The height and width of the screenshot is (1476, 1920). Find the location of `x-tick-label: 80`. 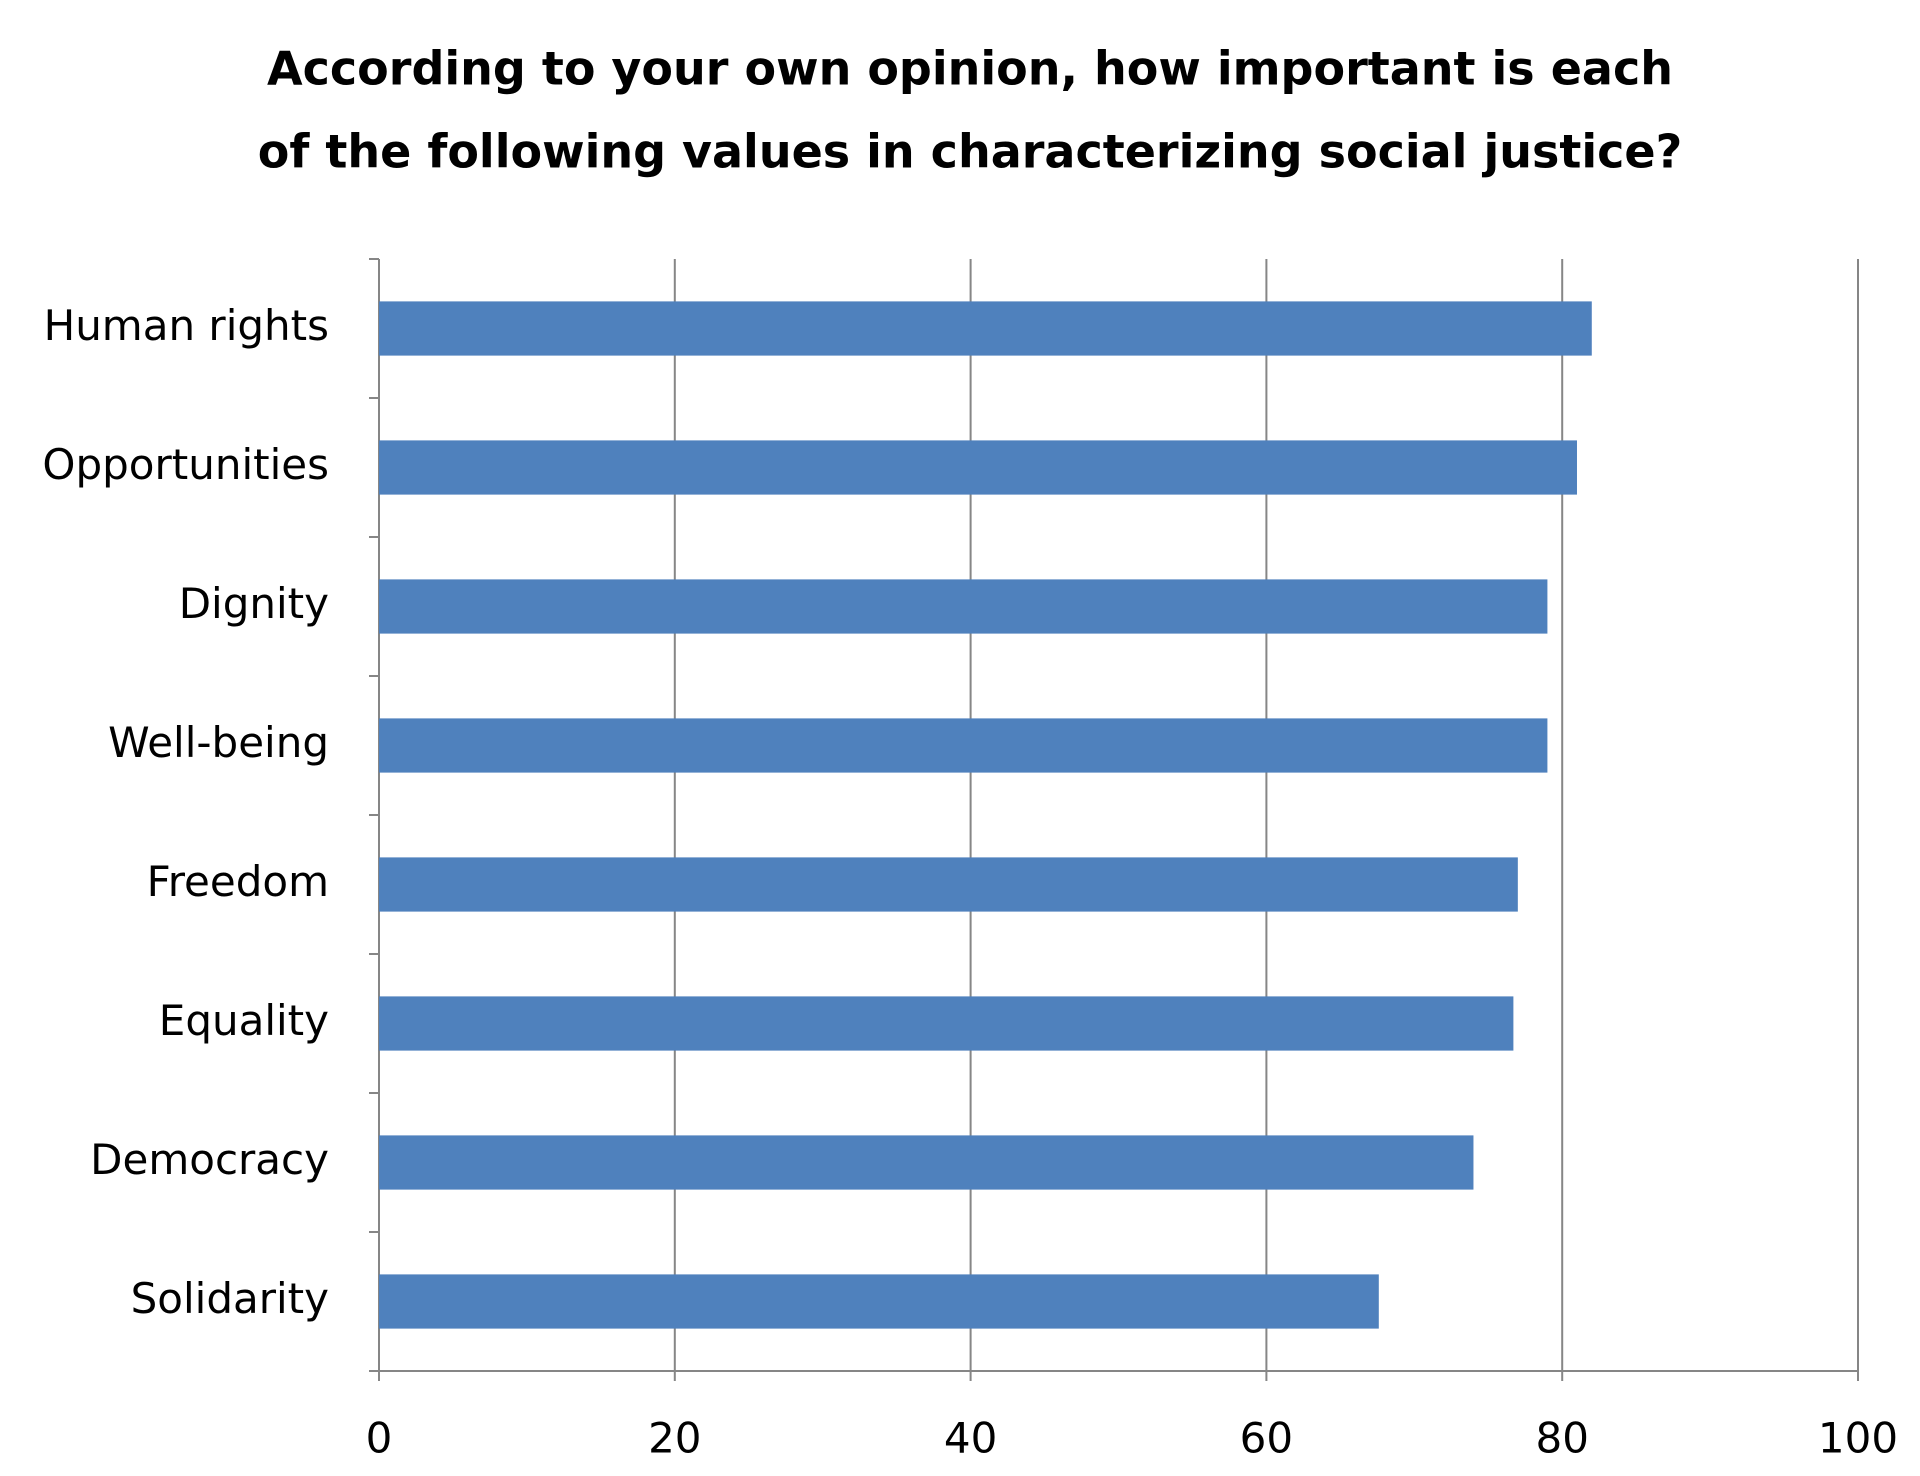

x-tick-label: 80 is located at coordinates (1561, 1438).